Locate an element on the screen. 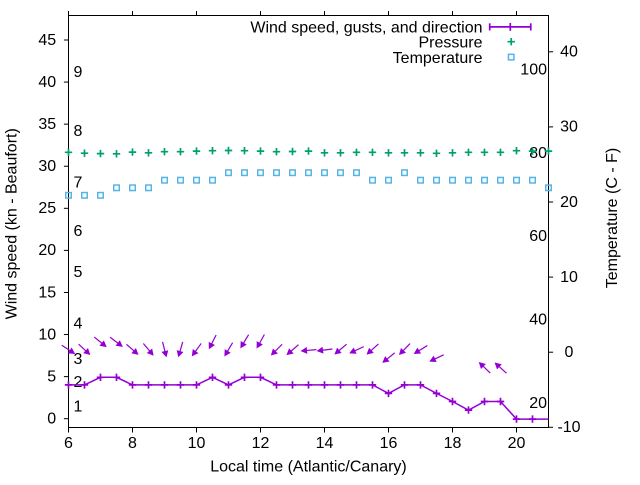  svg-text: Wind speed (kn - Beaufort) is located at coordinates (12, 223).